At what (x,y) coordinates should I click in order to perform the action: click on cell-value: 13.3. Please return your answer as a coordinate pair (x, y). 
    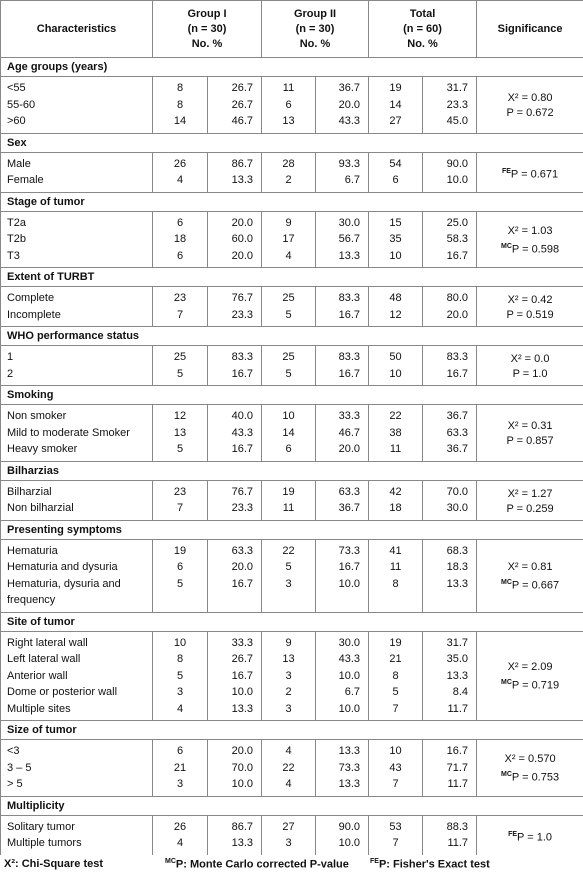
    Looking at the image, I should click on (342, 750).